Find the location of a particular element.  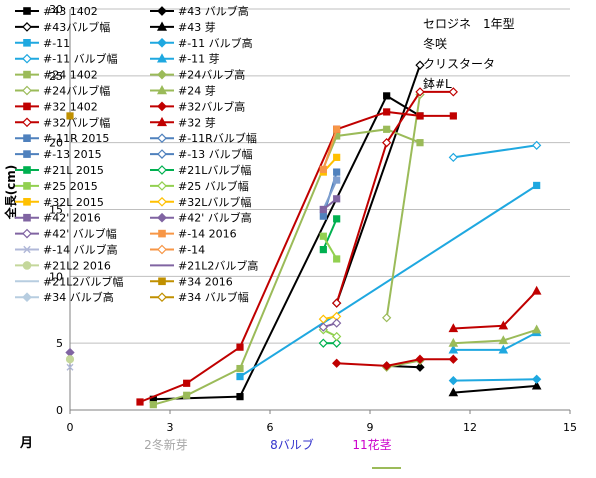

legend-label: #24バルブ幅 is located at coordinates (76, 91).